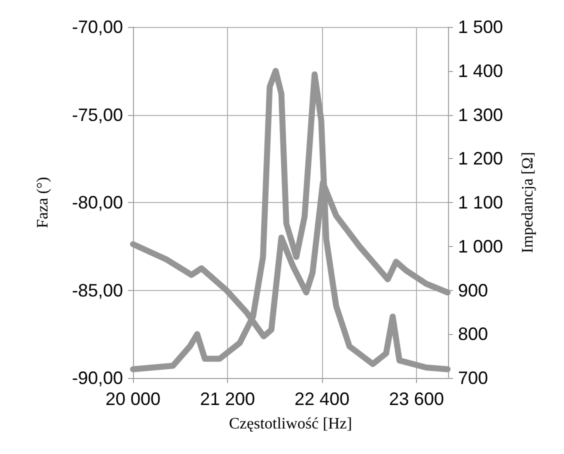 This screenshot has height=454, width=564. I want to click on y2-tick-label: 1 500, so click(481, 27).